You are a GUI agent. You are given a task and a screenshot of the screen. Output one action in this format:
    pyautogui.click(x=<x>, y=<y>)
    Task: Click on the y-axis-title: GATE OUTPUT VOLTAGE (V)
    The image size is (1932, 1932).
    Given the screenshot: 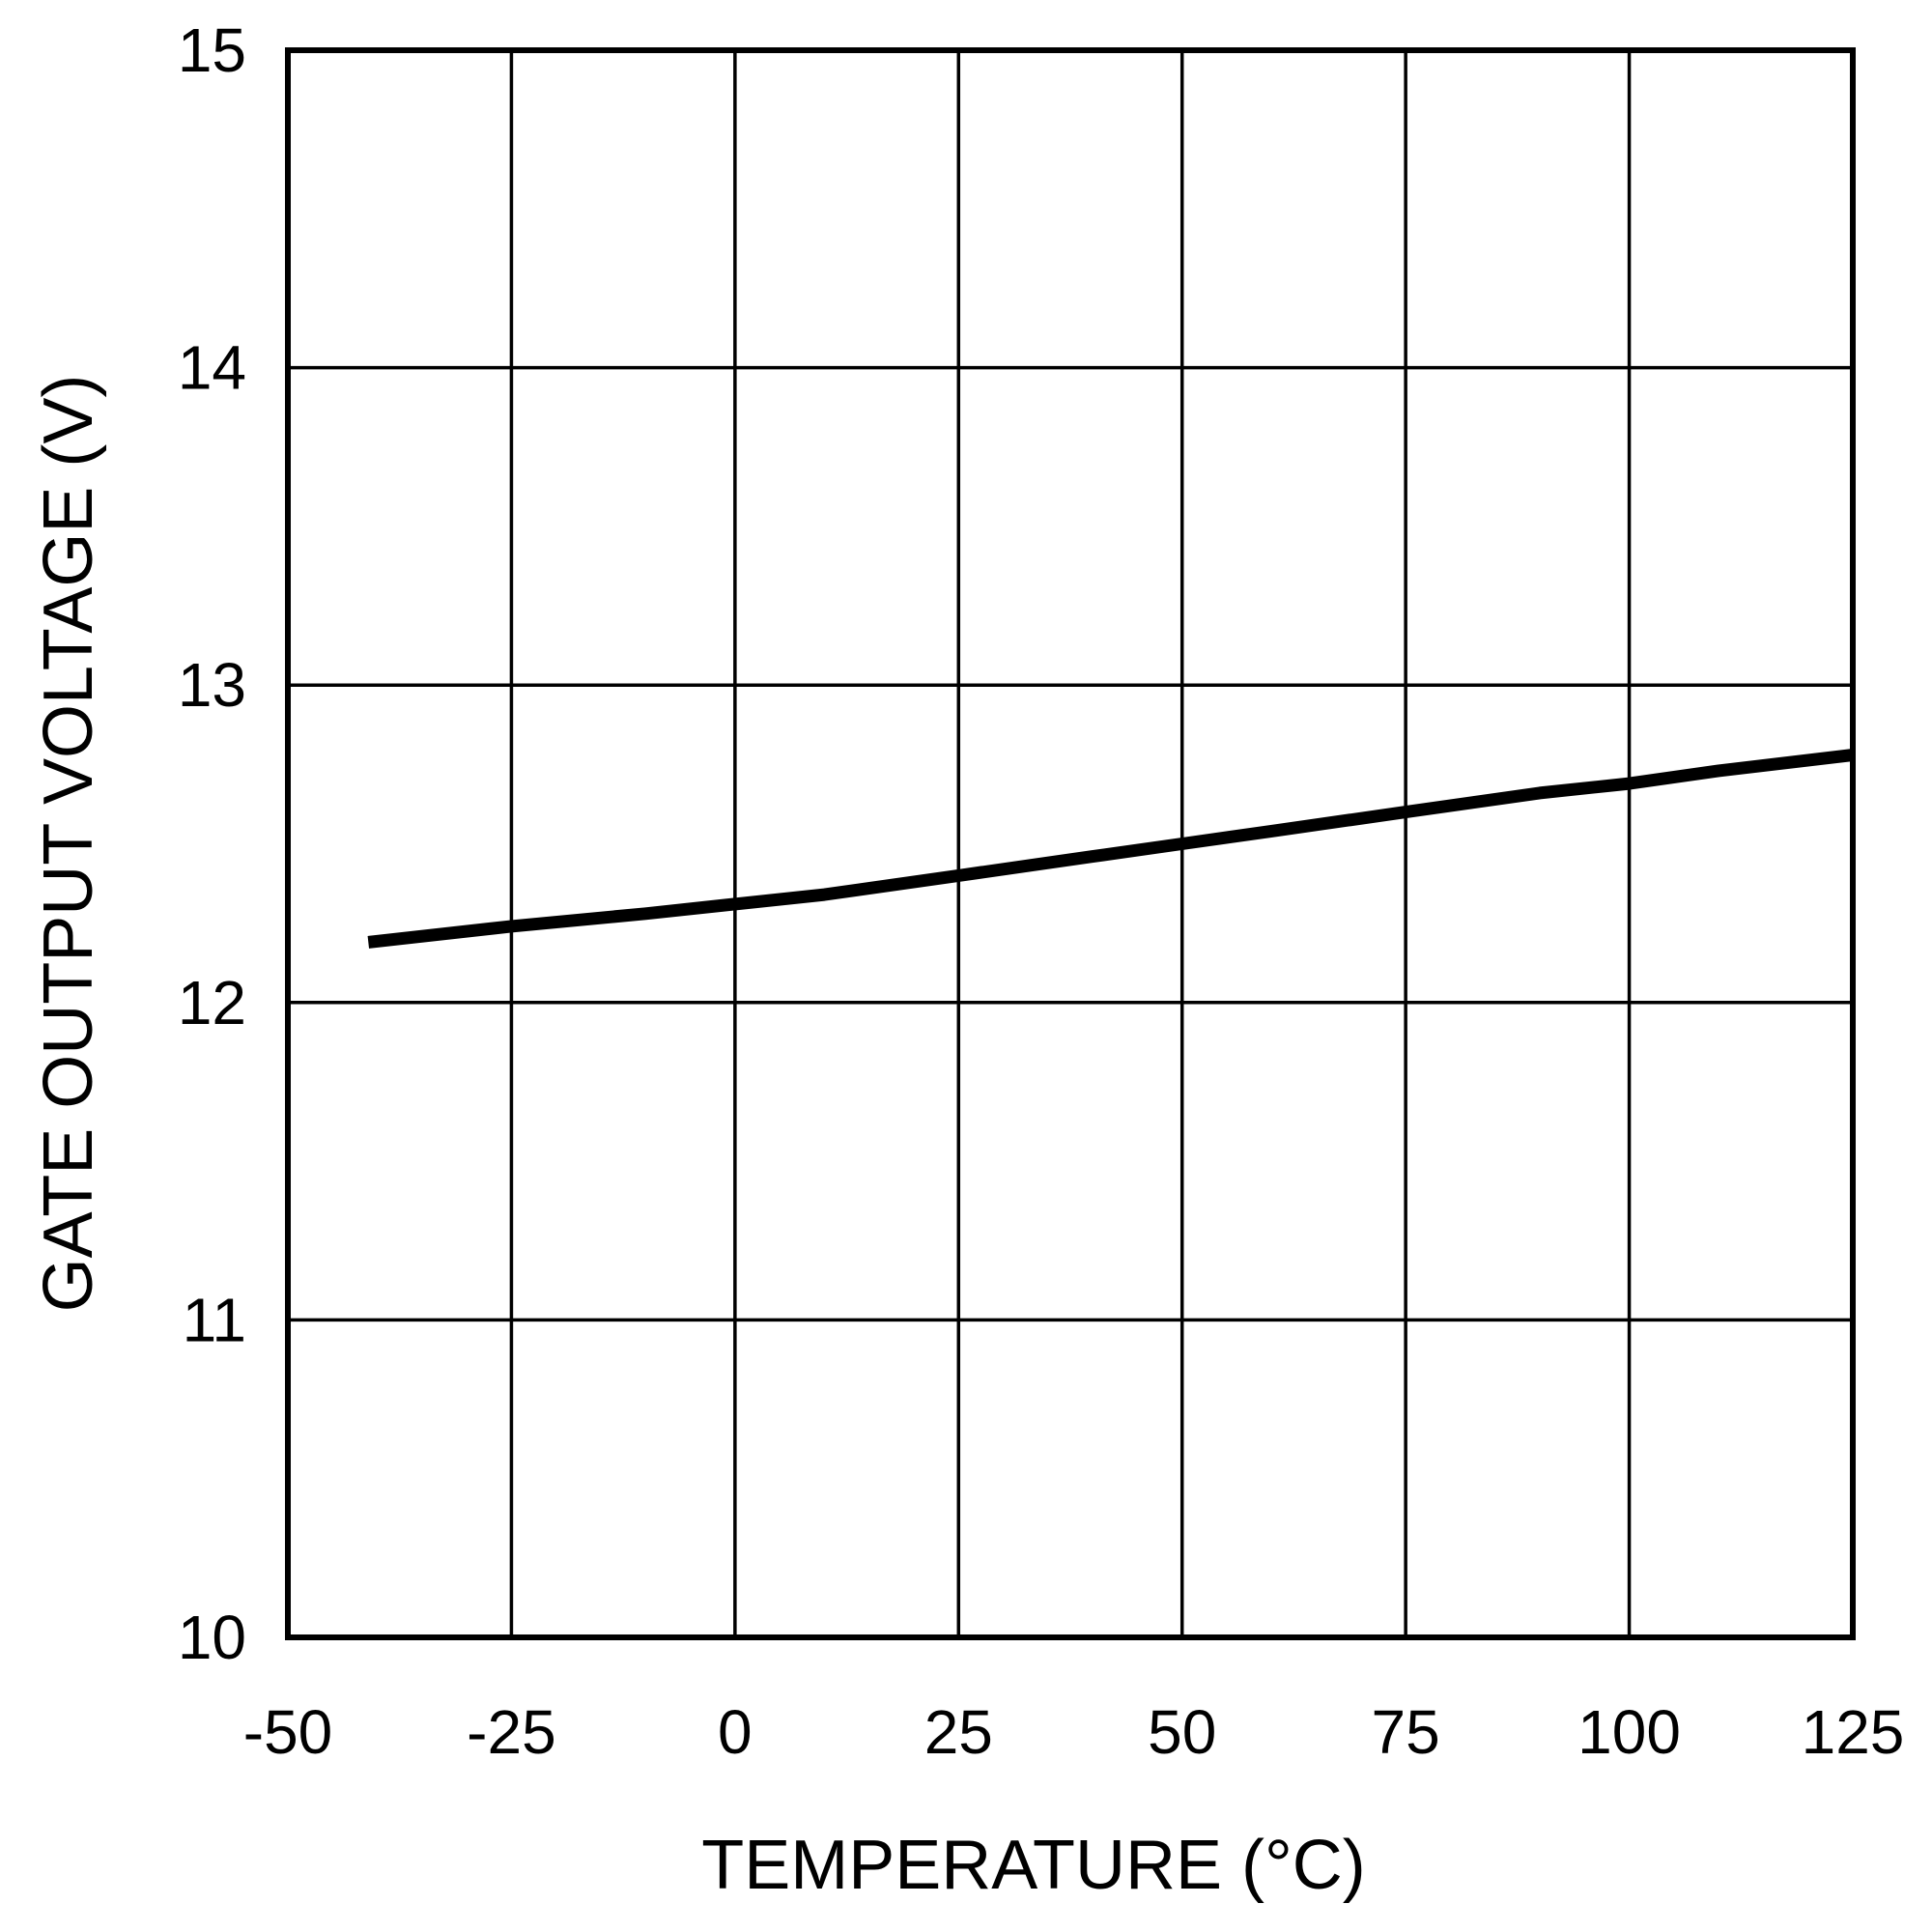 What is the action you would take?
    pyautogui.click(x=68, y=844)
    